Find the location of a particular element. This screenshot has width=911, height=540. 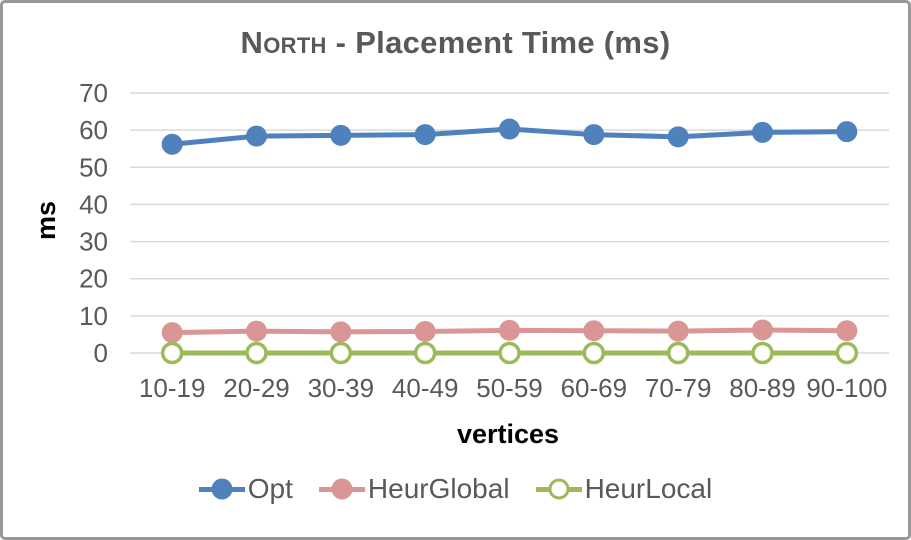

legend-label: HeurGlobal is located at coordinates (438, 488).